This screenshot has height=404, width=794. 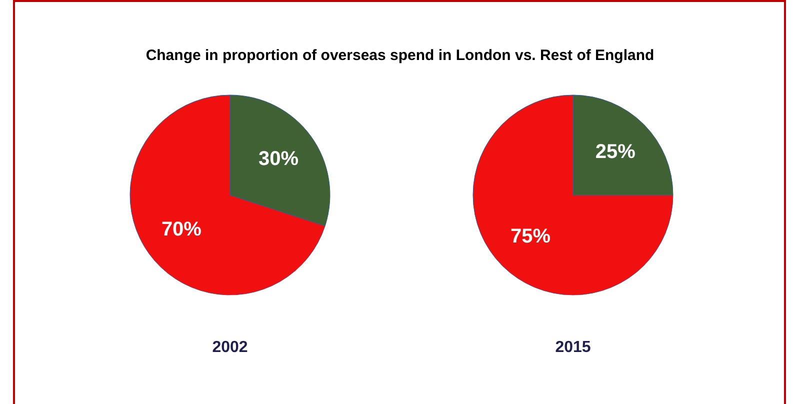 What do you see at coordinates (573, 195) in the screenshot?
I see `pie-slice` at bounding box center [573, 195].